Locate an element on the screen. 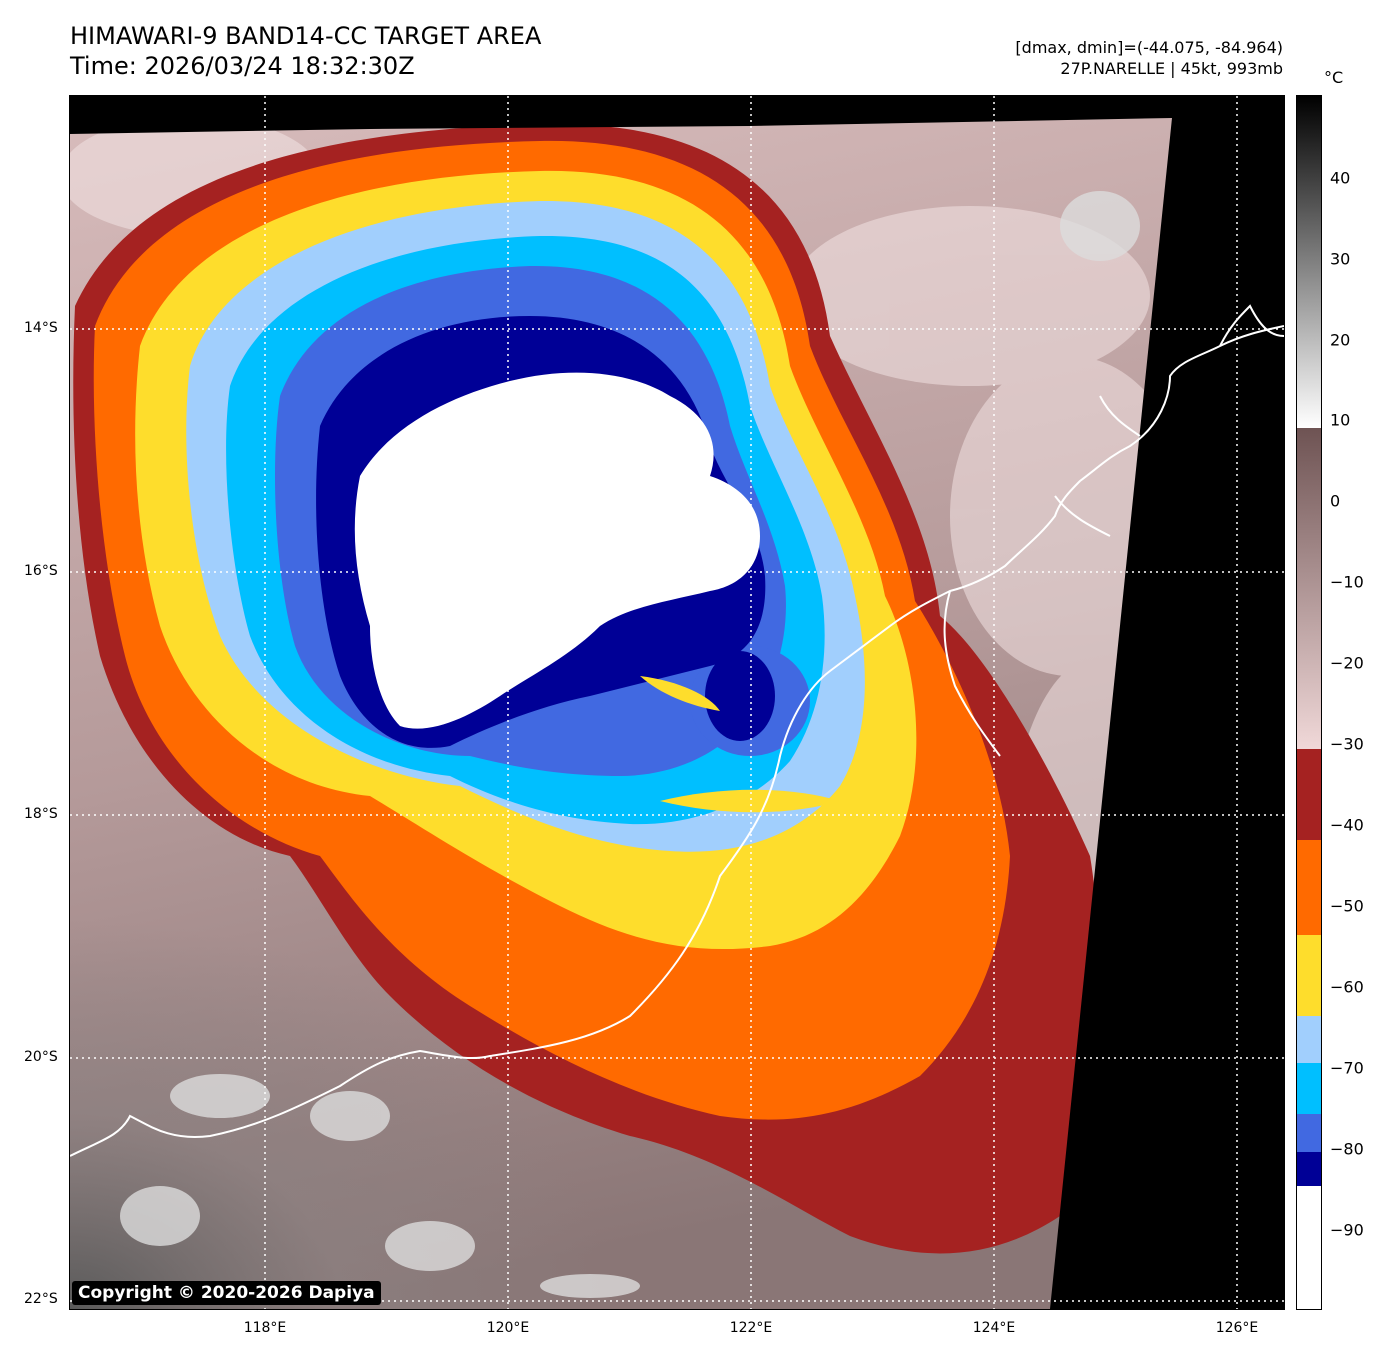  colorbar-unit: °C is located at coordinates (1334, 77).